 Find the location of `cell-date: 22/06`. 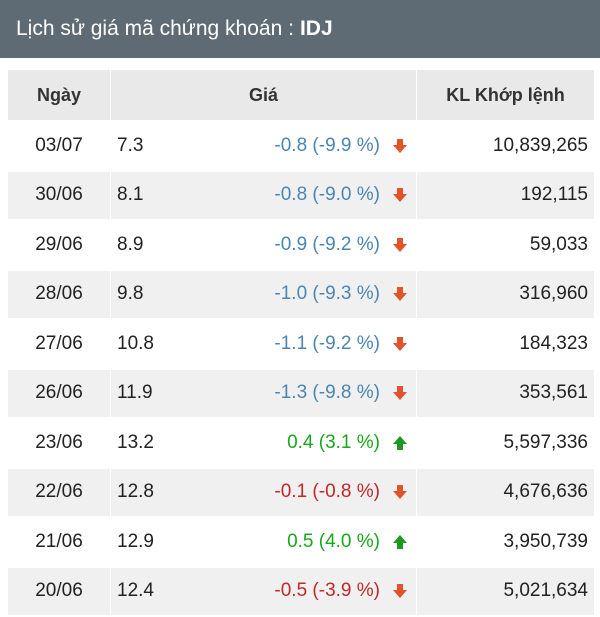

cell-date: 22/06 is located at coordinates (59, 494).